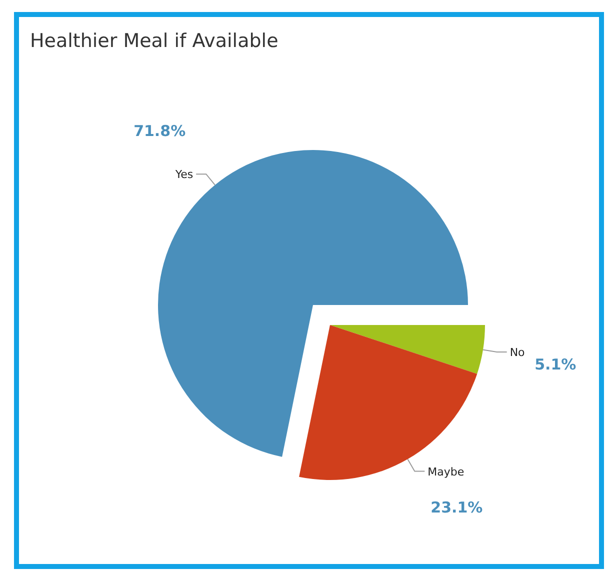  Describe the element at coordinates (446, 471) in the screenshot. I see `slice-label: Maybe` at that location.